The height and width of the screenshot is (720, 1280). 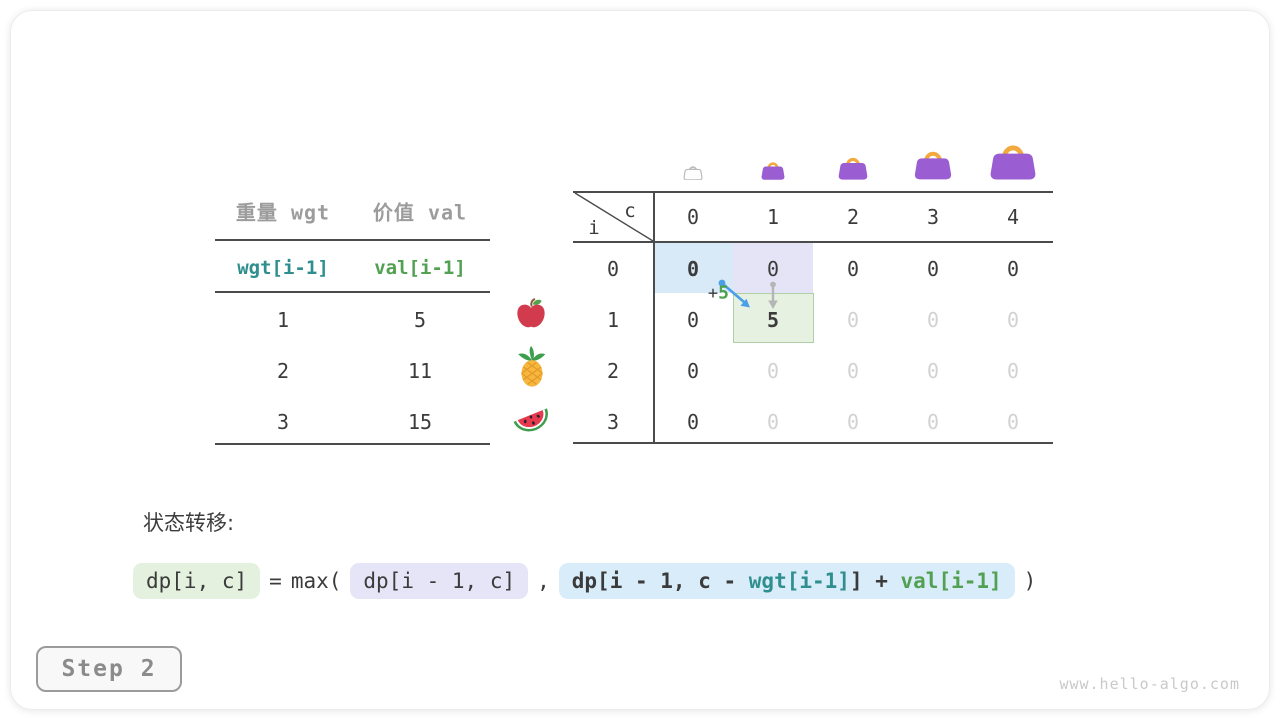 I want to click on dp-col-header: 4, so click(x=1013, y=217).